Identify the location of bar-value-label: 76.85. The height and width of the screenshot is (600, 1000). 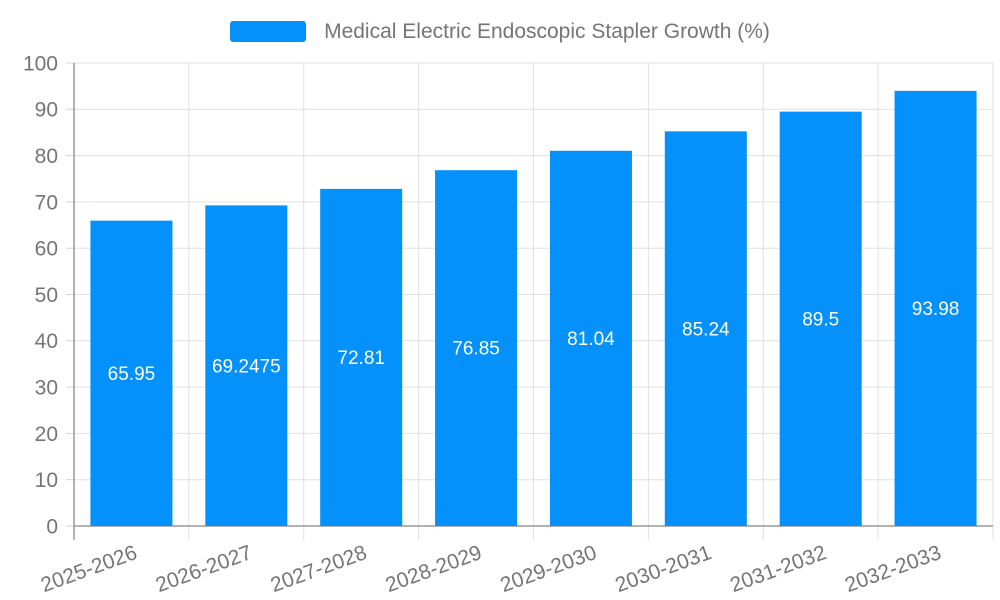
(476, 349).